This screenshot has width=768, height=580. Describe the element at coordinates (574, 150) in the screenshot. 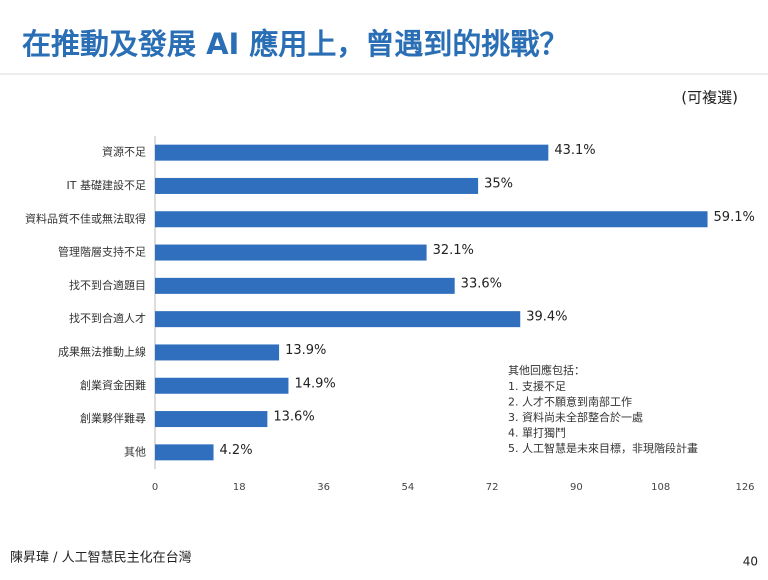

I see `data-label: 43.1%` at that location.